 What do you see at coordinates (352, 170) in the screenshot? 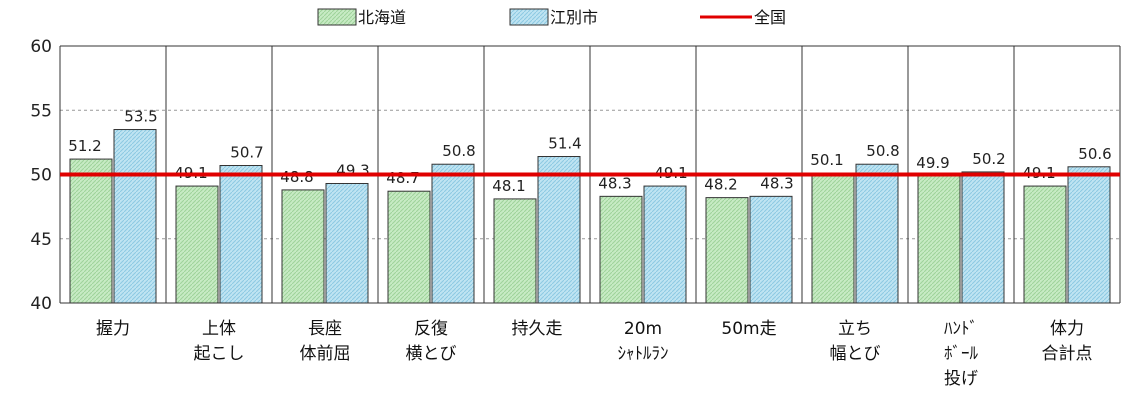
I see `value-label-ebetsu: 49.3` at bounding box center [352, 170].